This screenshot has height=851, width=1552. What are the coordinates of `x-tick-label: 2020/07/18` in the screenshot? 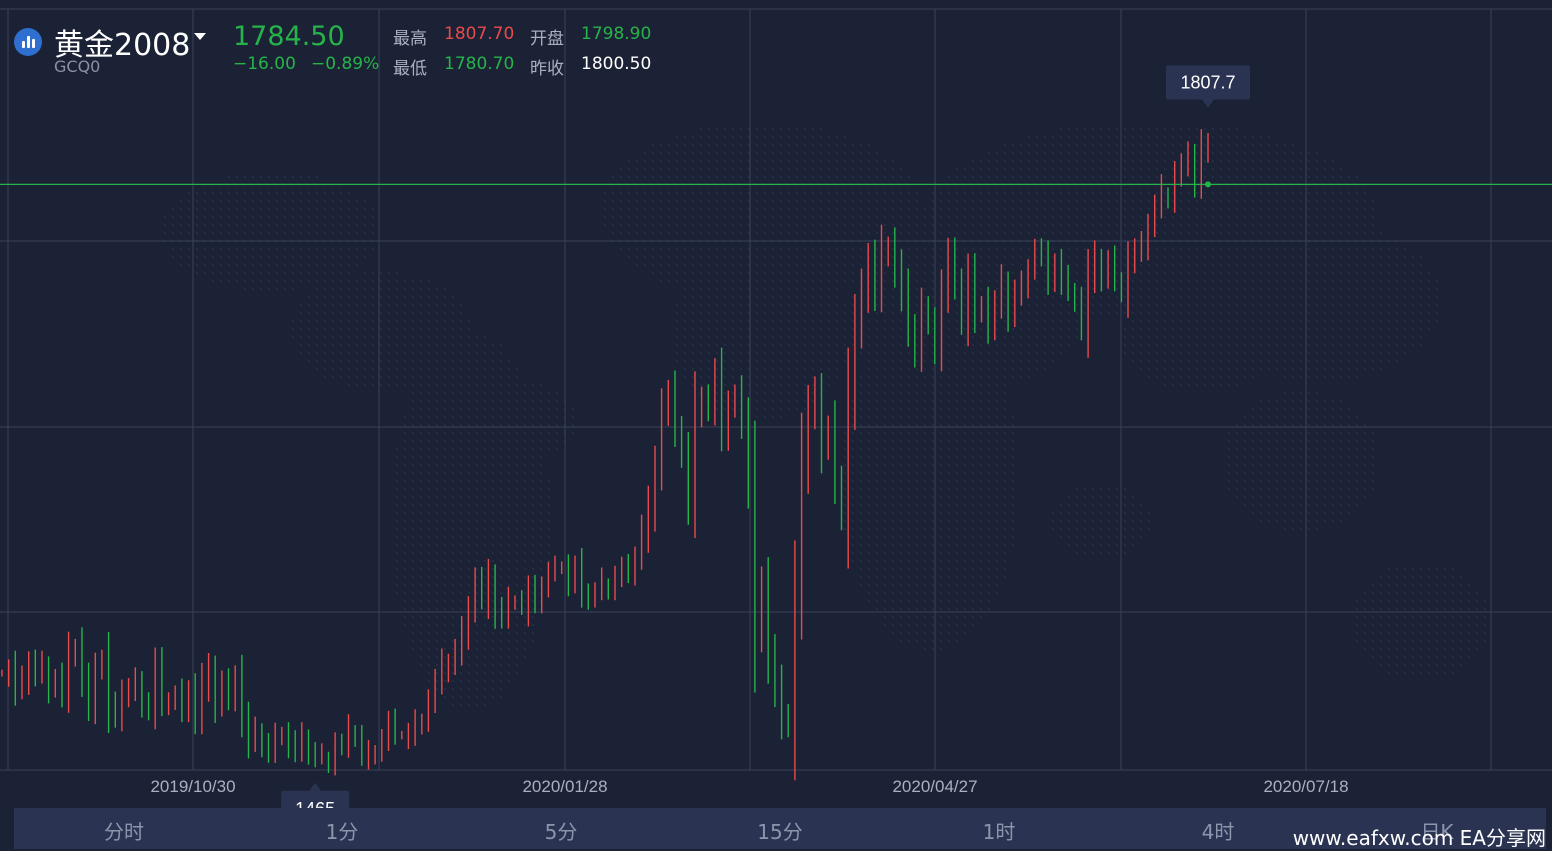 It's located at (1305, 786).